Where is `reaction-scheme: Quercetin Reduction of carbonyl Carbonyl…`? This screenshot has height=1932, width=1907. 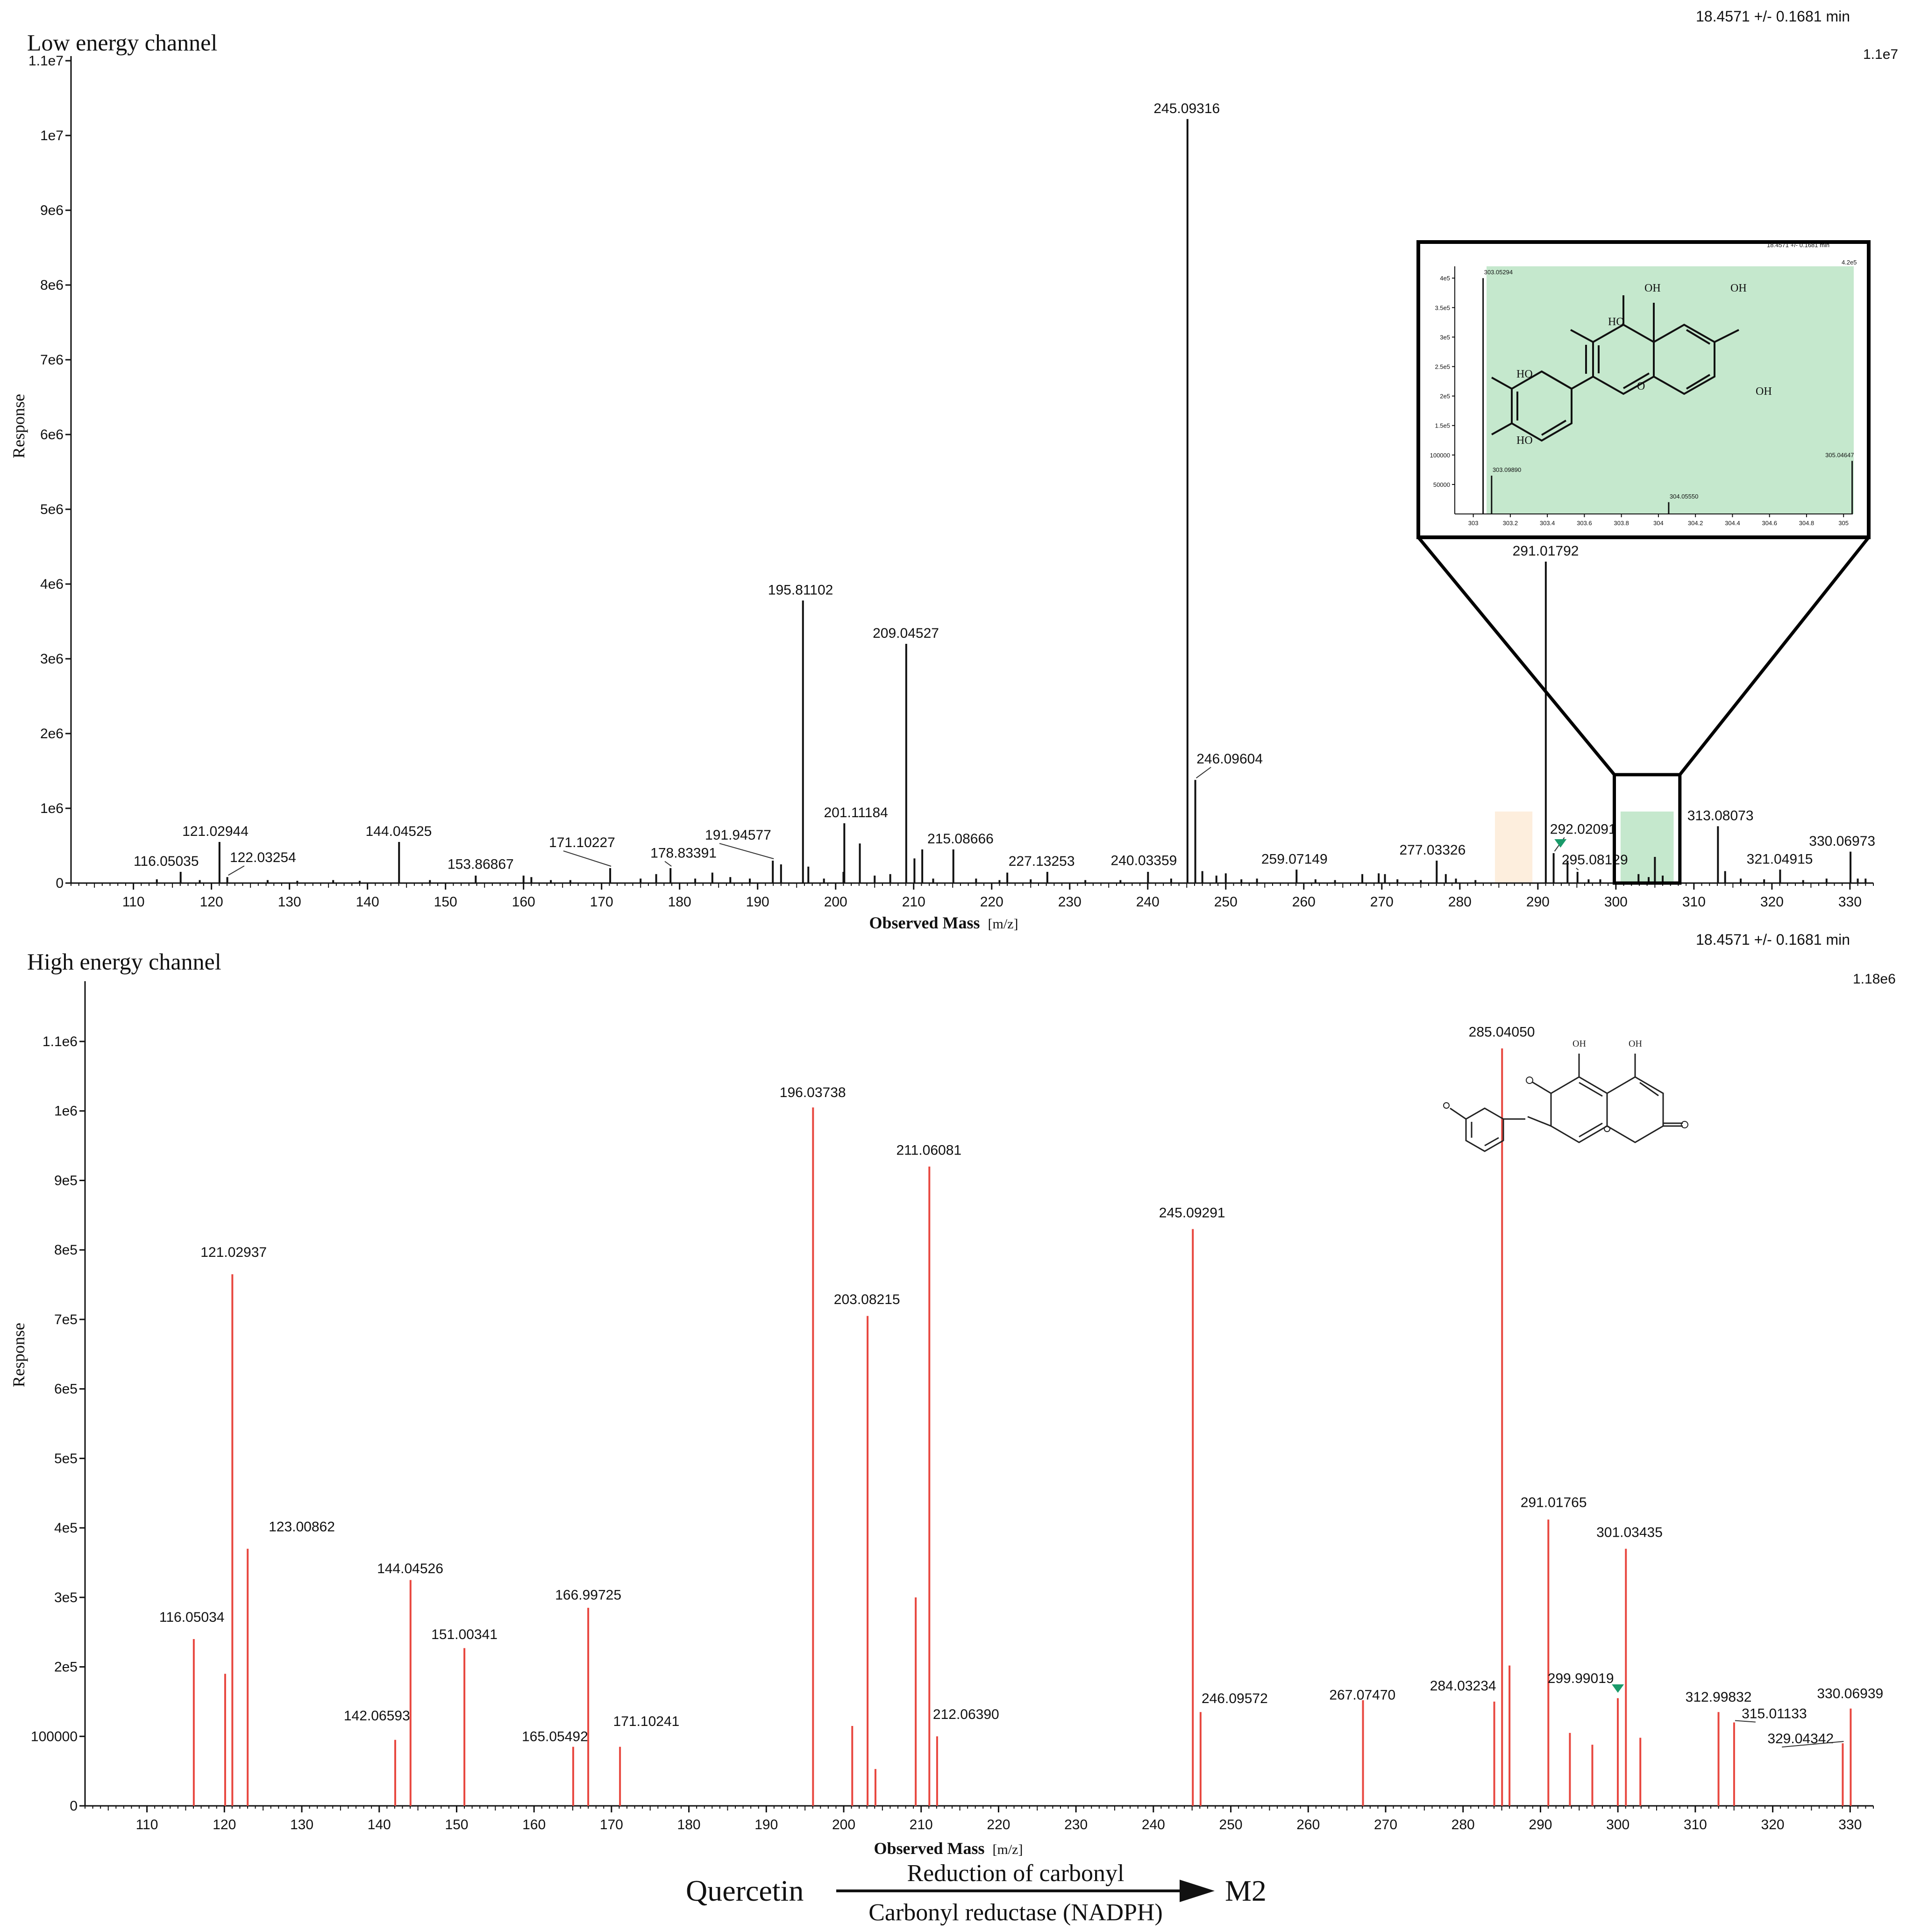
reaction-scheme: Quercetin Reduction of carbonyl Carbonyl… is located at coordinates (976, 1893).